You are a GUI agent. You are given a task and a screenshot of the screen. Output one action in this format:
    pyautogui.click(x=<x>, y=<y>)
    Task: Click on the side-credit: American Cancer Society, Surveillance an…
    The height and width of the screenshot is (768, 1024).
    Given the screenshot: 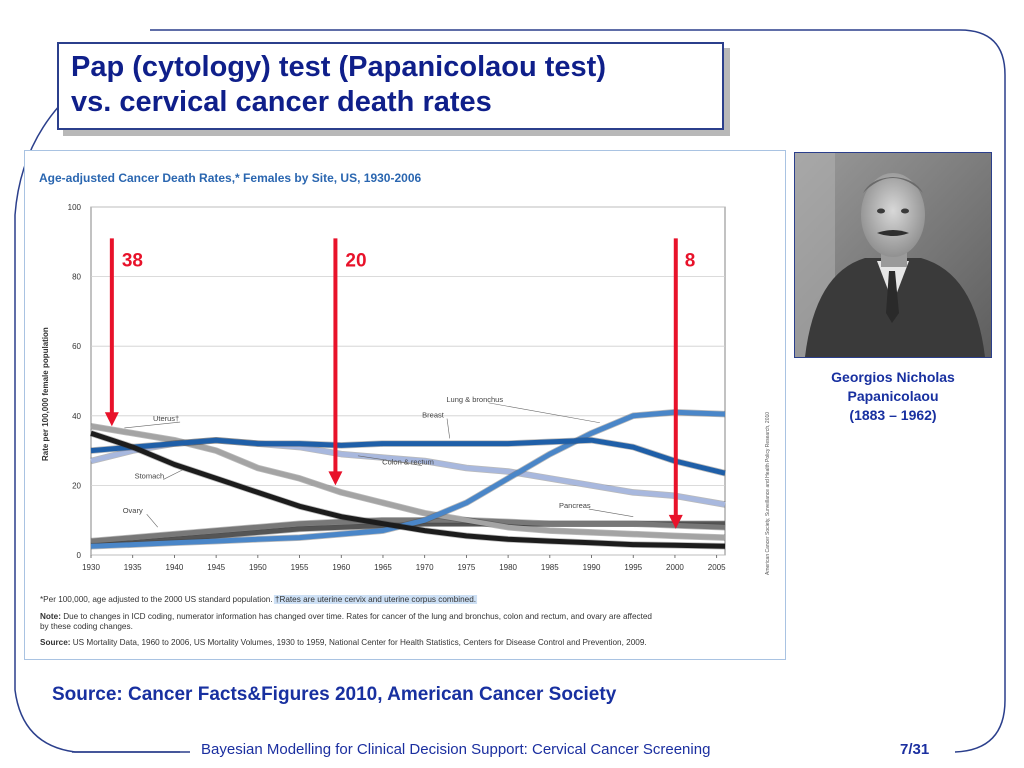 What is the action you would take?
    pyautogui.click(x=768, y=493)
    